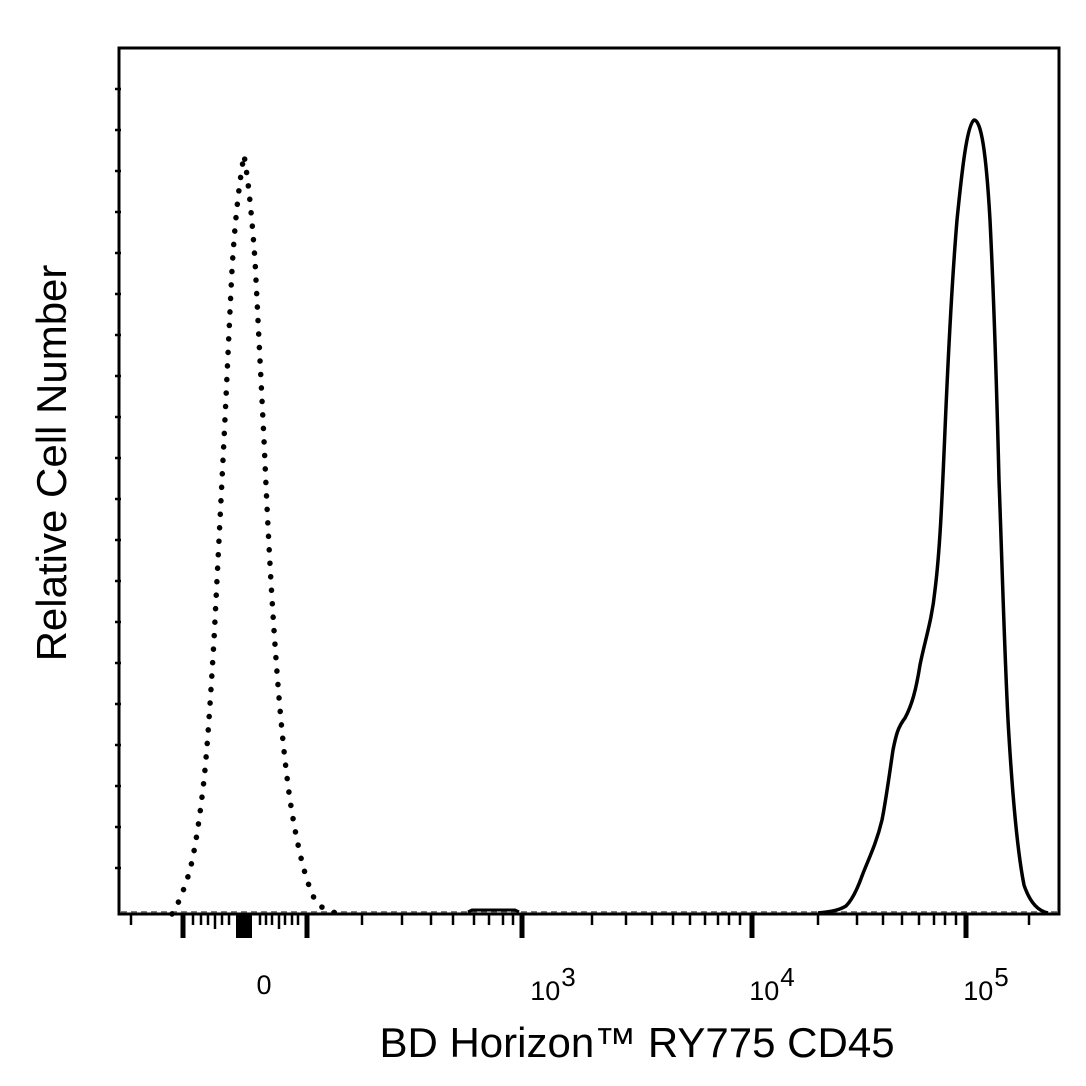 The image size is (1086, 1086). I want to click on x-tick-label-1e3: 10³, so click(553, 984).